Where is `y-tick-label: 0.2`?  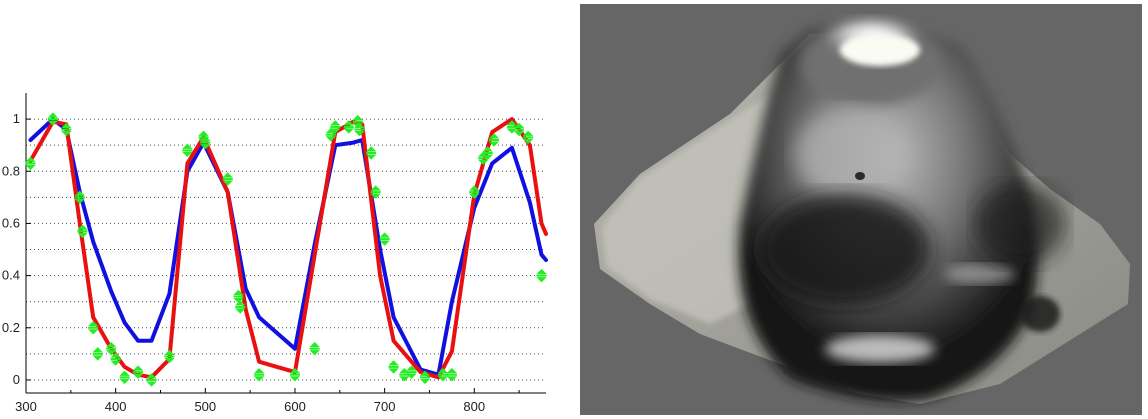
y-tick-label: 0.2 is located at coordinates (11, 327).